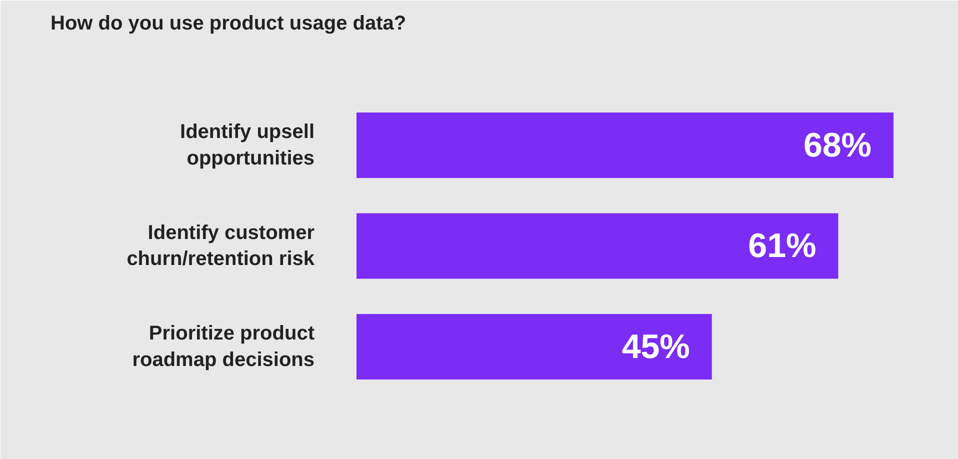 This screenshot has height=459, width=958. Describe the element at coordinates (223, 347) in the screenshot. I see `y-tick-label: Prioritize product roadmap decisions` at that location.